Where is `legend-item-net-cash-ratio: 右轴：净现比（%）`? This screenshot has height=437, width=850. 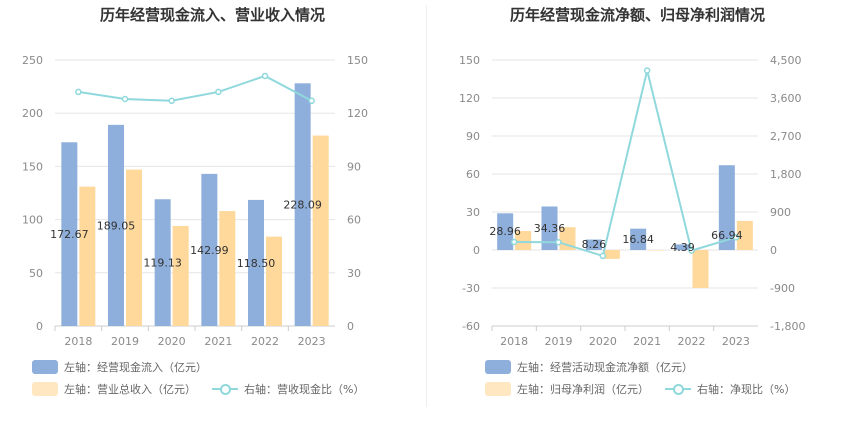
legend-item-net-cash-ratio: 右轴：净现比（%） is located at coordinates (730, 389).